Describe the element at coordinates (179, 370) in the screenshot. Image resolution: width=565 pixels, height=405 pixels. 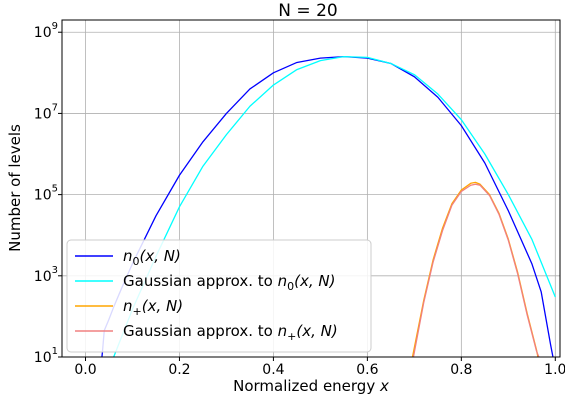
I see `x-tick-label: 0.2` at that location.